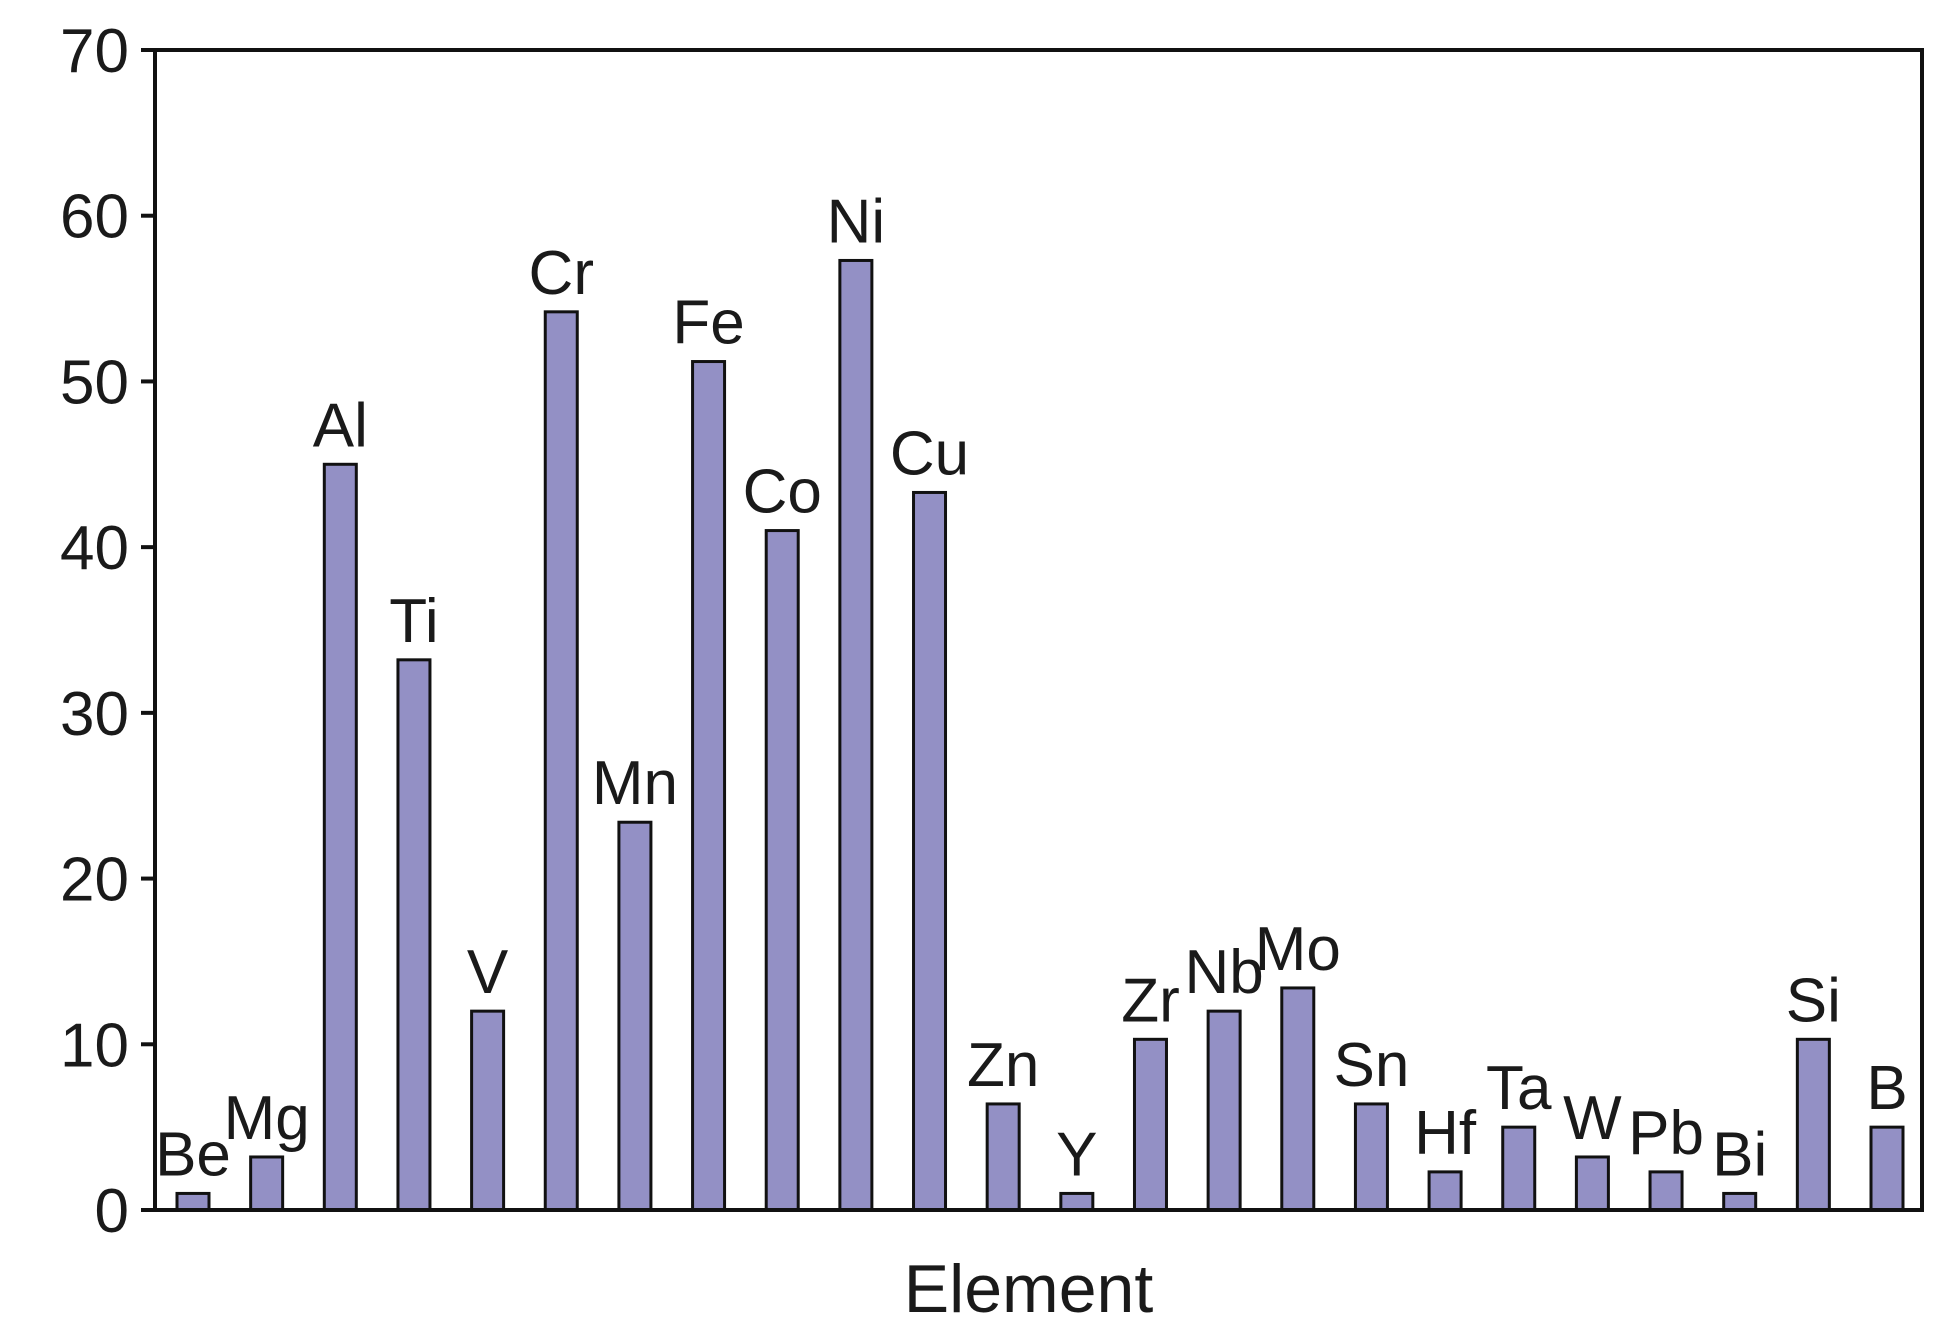 The width and height of the screenshot is (1941, 1341). Describe the element at coordinates (1886, 1088) in the screenshot. I see `bar-label-b: B` at that location.